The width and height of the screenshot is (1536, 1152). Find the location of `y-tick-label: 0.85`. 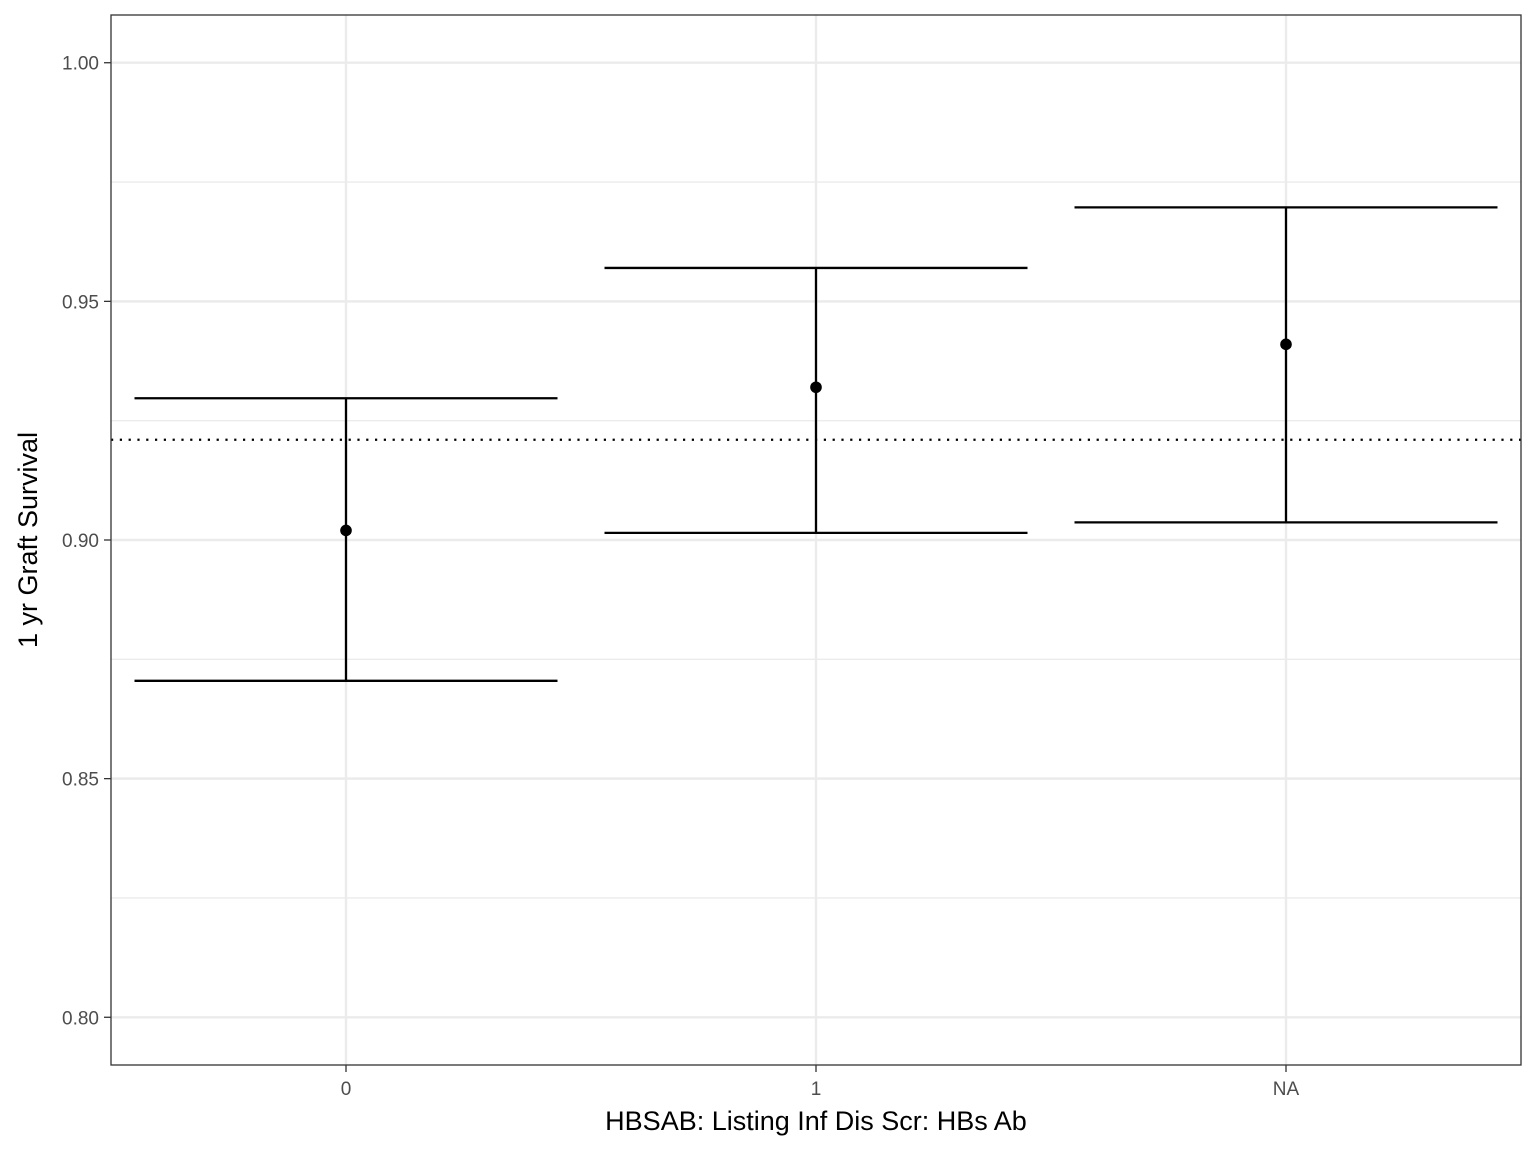

y-tick-label: 0.85 is located at coordinates (80, 780).